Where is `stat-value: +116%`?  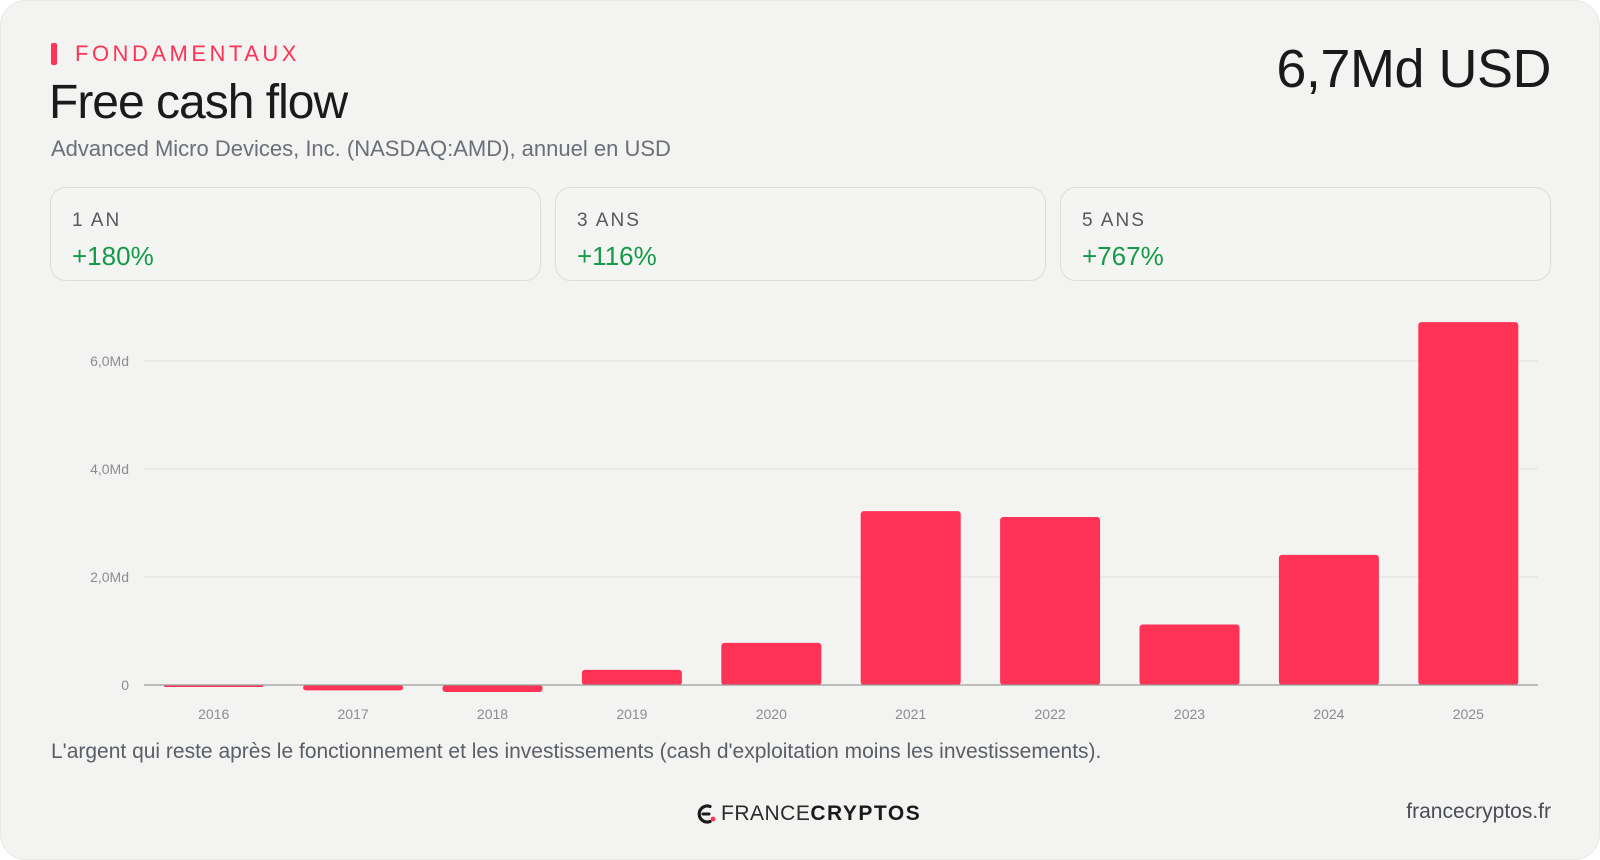
stat-value: +116% is located at coordinates (617, 256).